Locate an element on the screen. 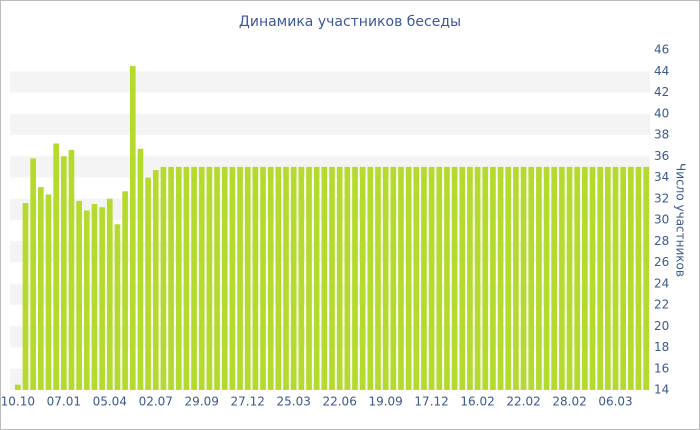  x-tick-label: 27.12 is located at coordinates (248, 402).